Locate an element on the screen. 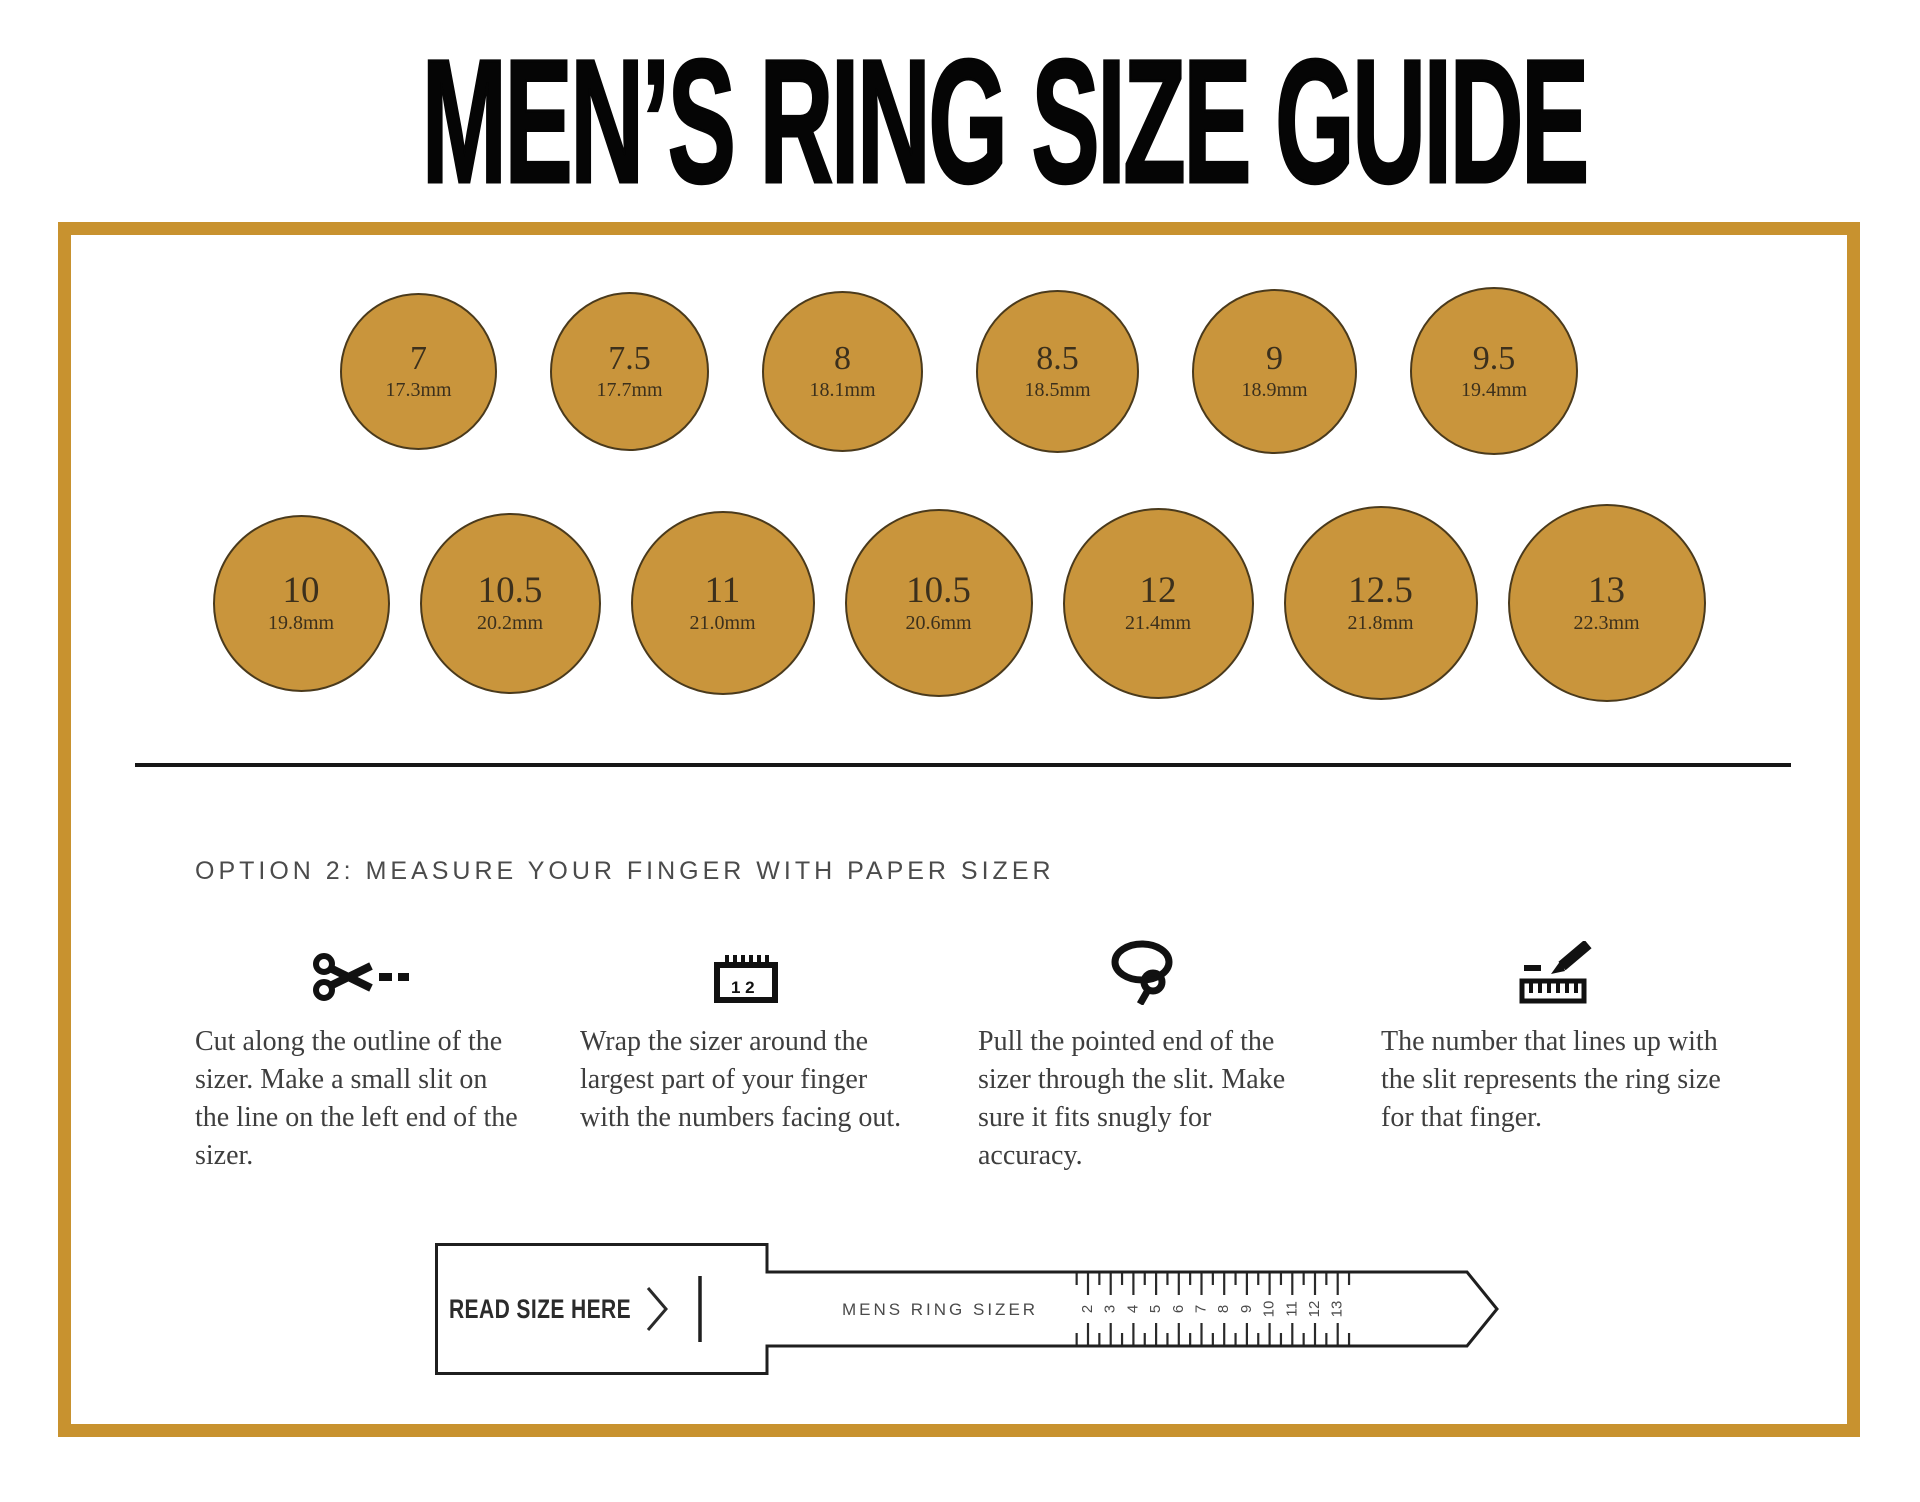 The height and width of the screenshot is (1502, 1920). ring-size-diameter: 22.3mm is located at coordinates (1606, 623).